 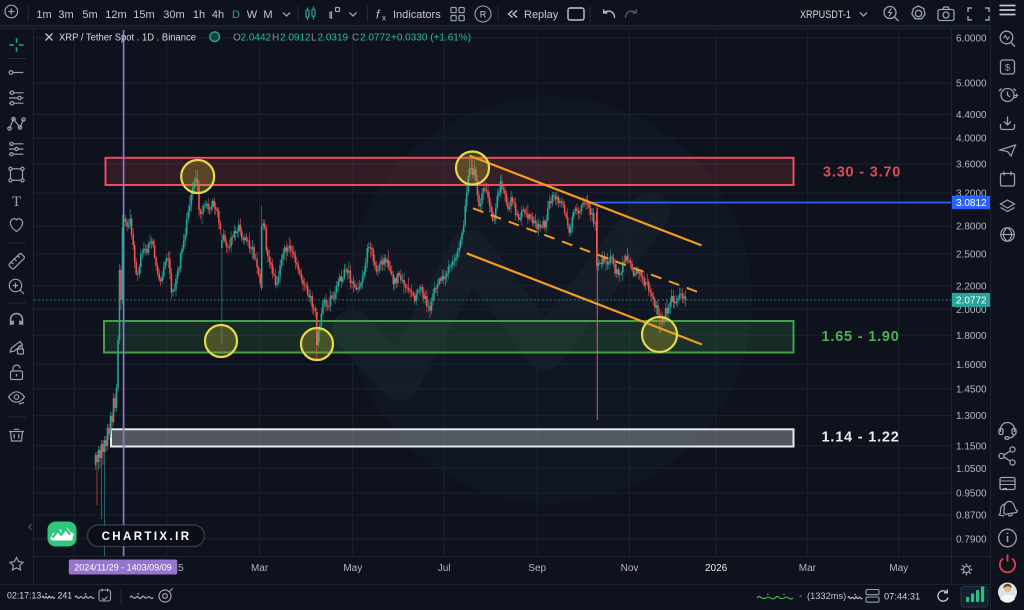 I want to click on svg-text: Indicators, so click(x=417, y=15).